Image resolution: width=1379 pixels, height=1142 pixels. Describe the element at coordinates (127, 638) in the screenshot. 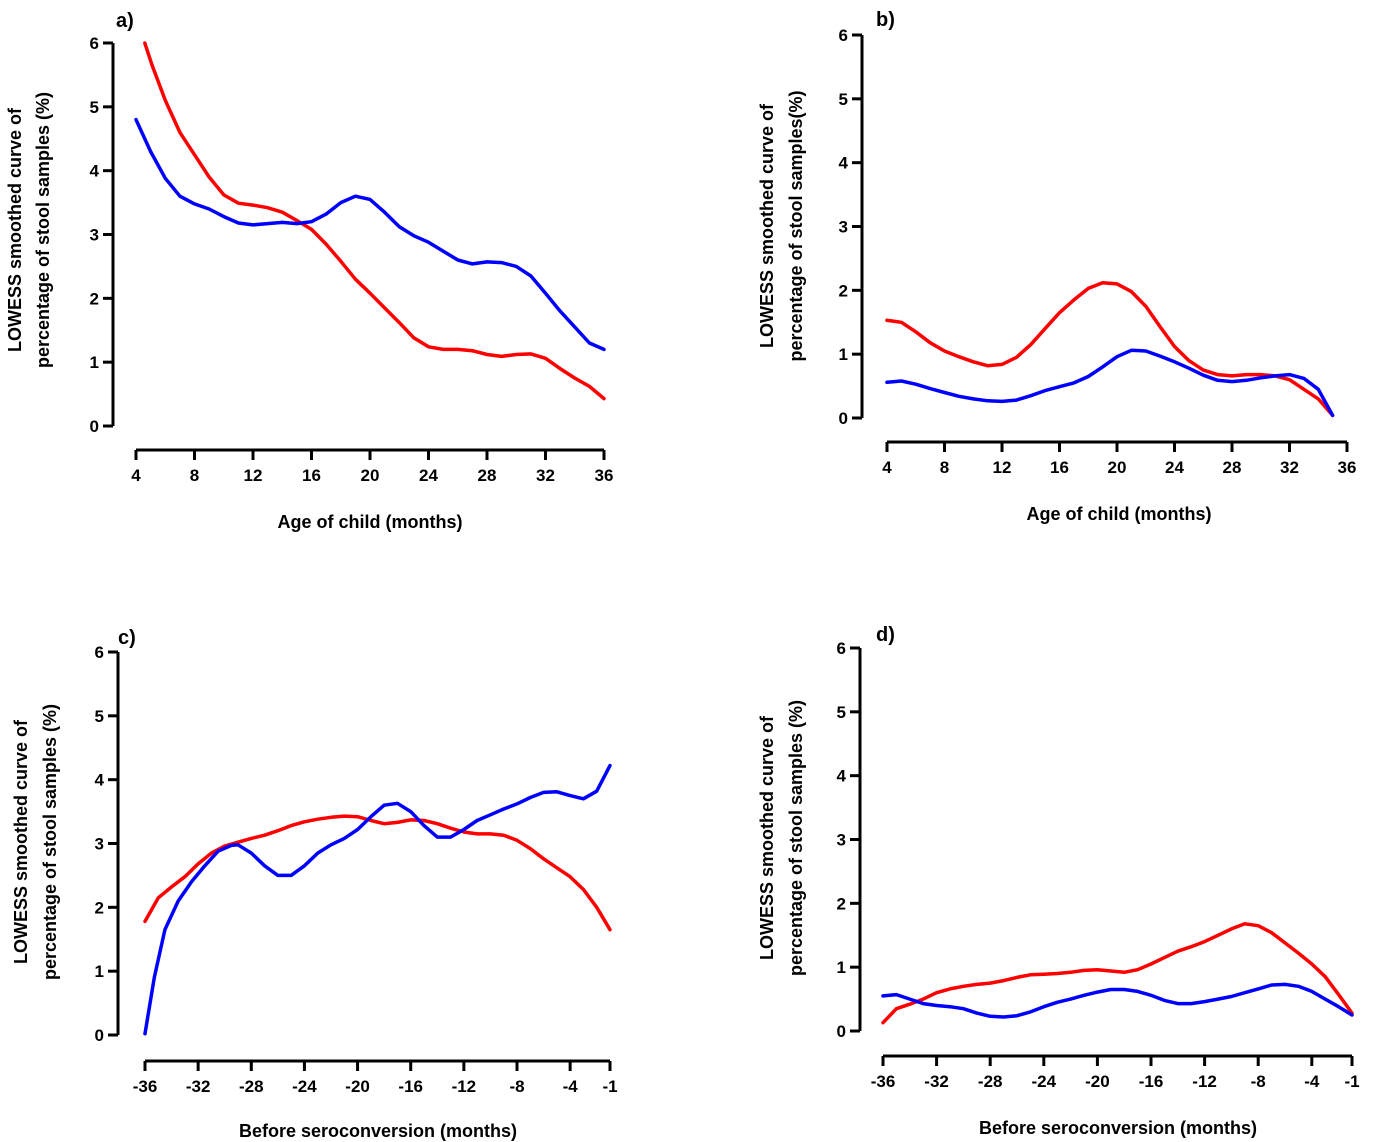

I see `panel-label: c)` at that location.